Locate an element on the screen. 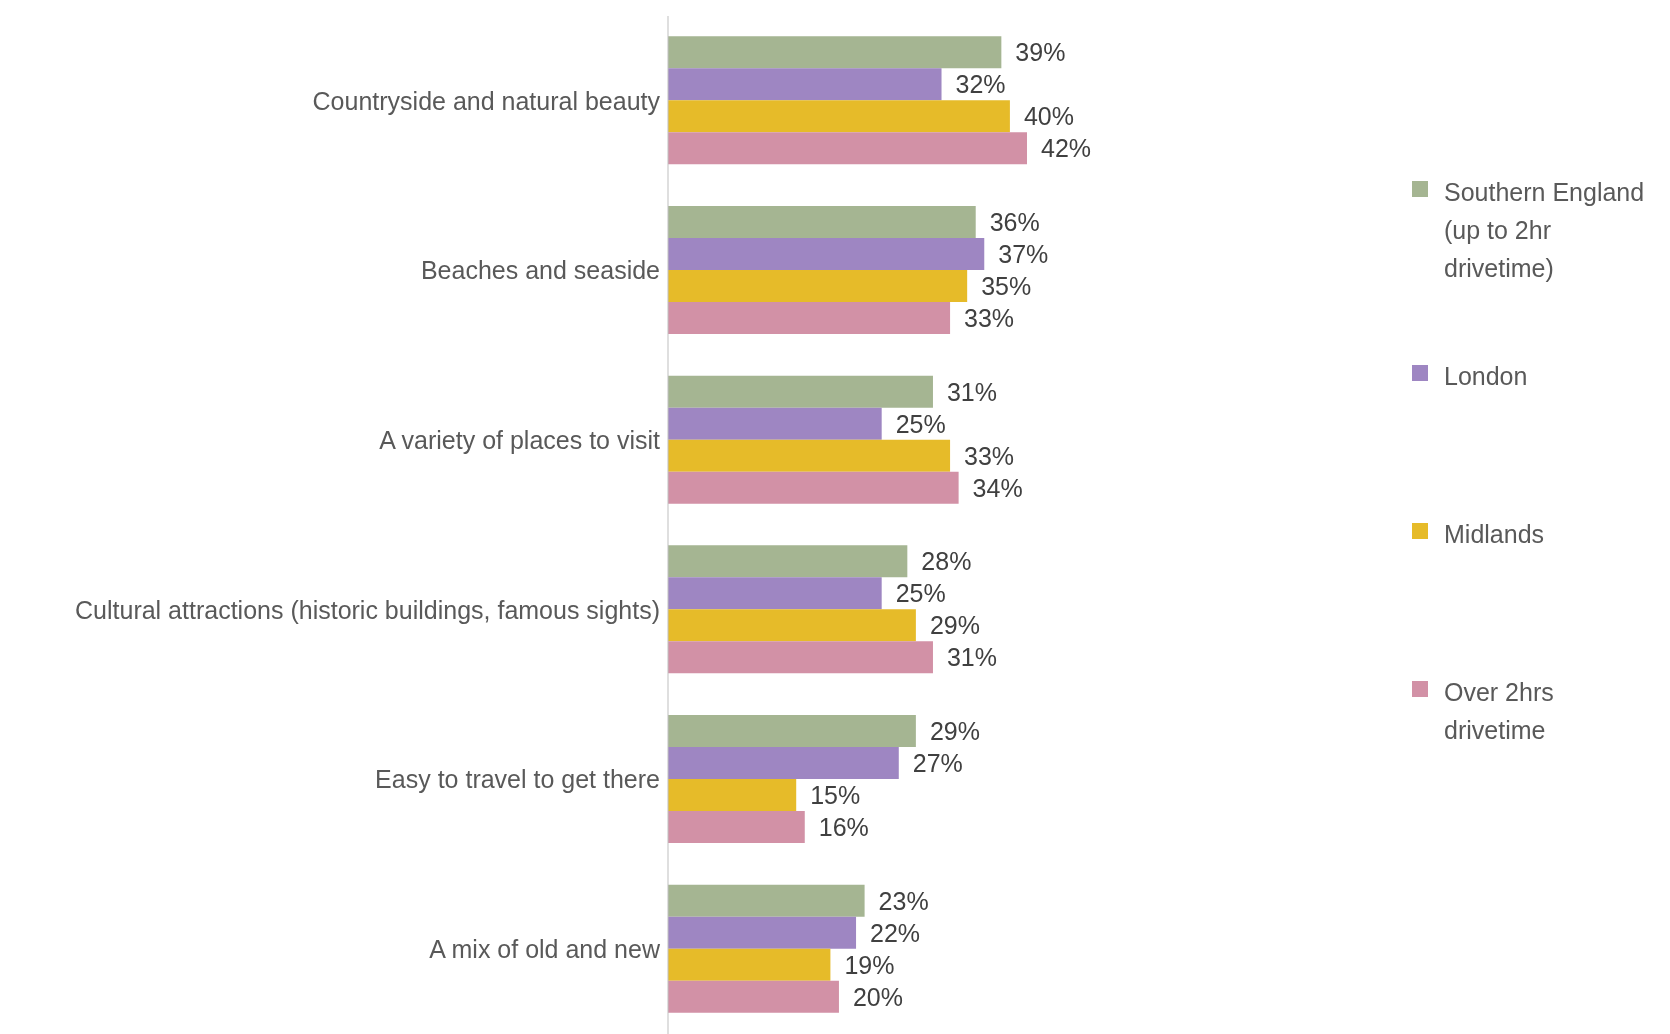 This screenshot has height=1034, width=1670. y-tick-label: Beaches and seaside is located at coordinates (540, 270).